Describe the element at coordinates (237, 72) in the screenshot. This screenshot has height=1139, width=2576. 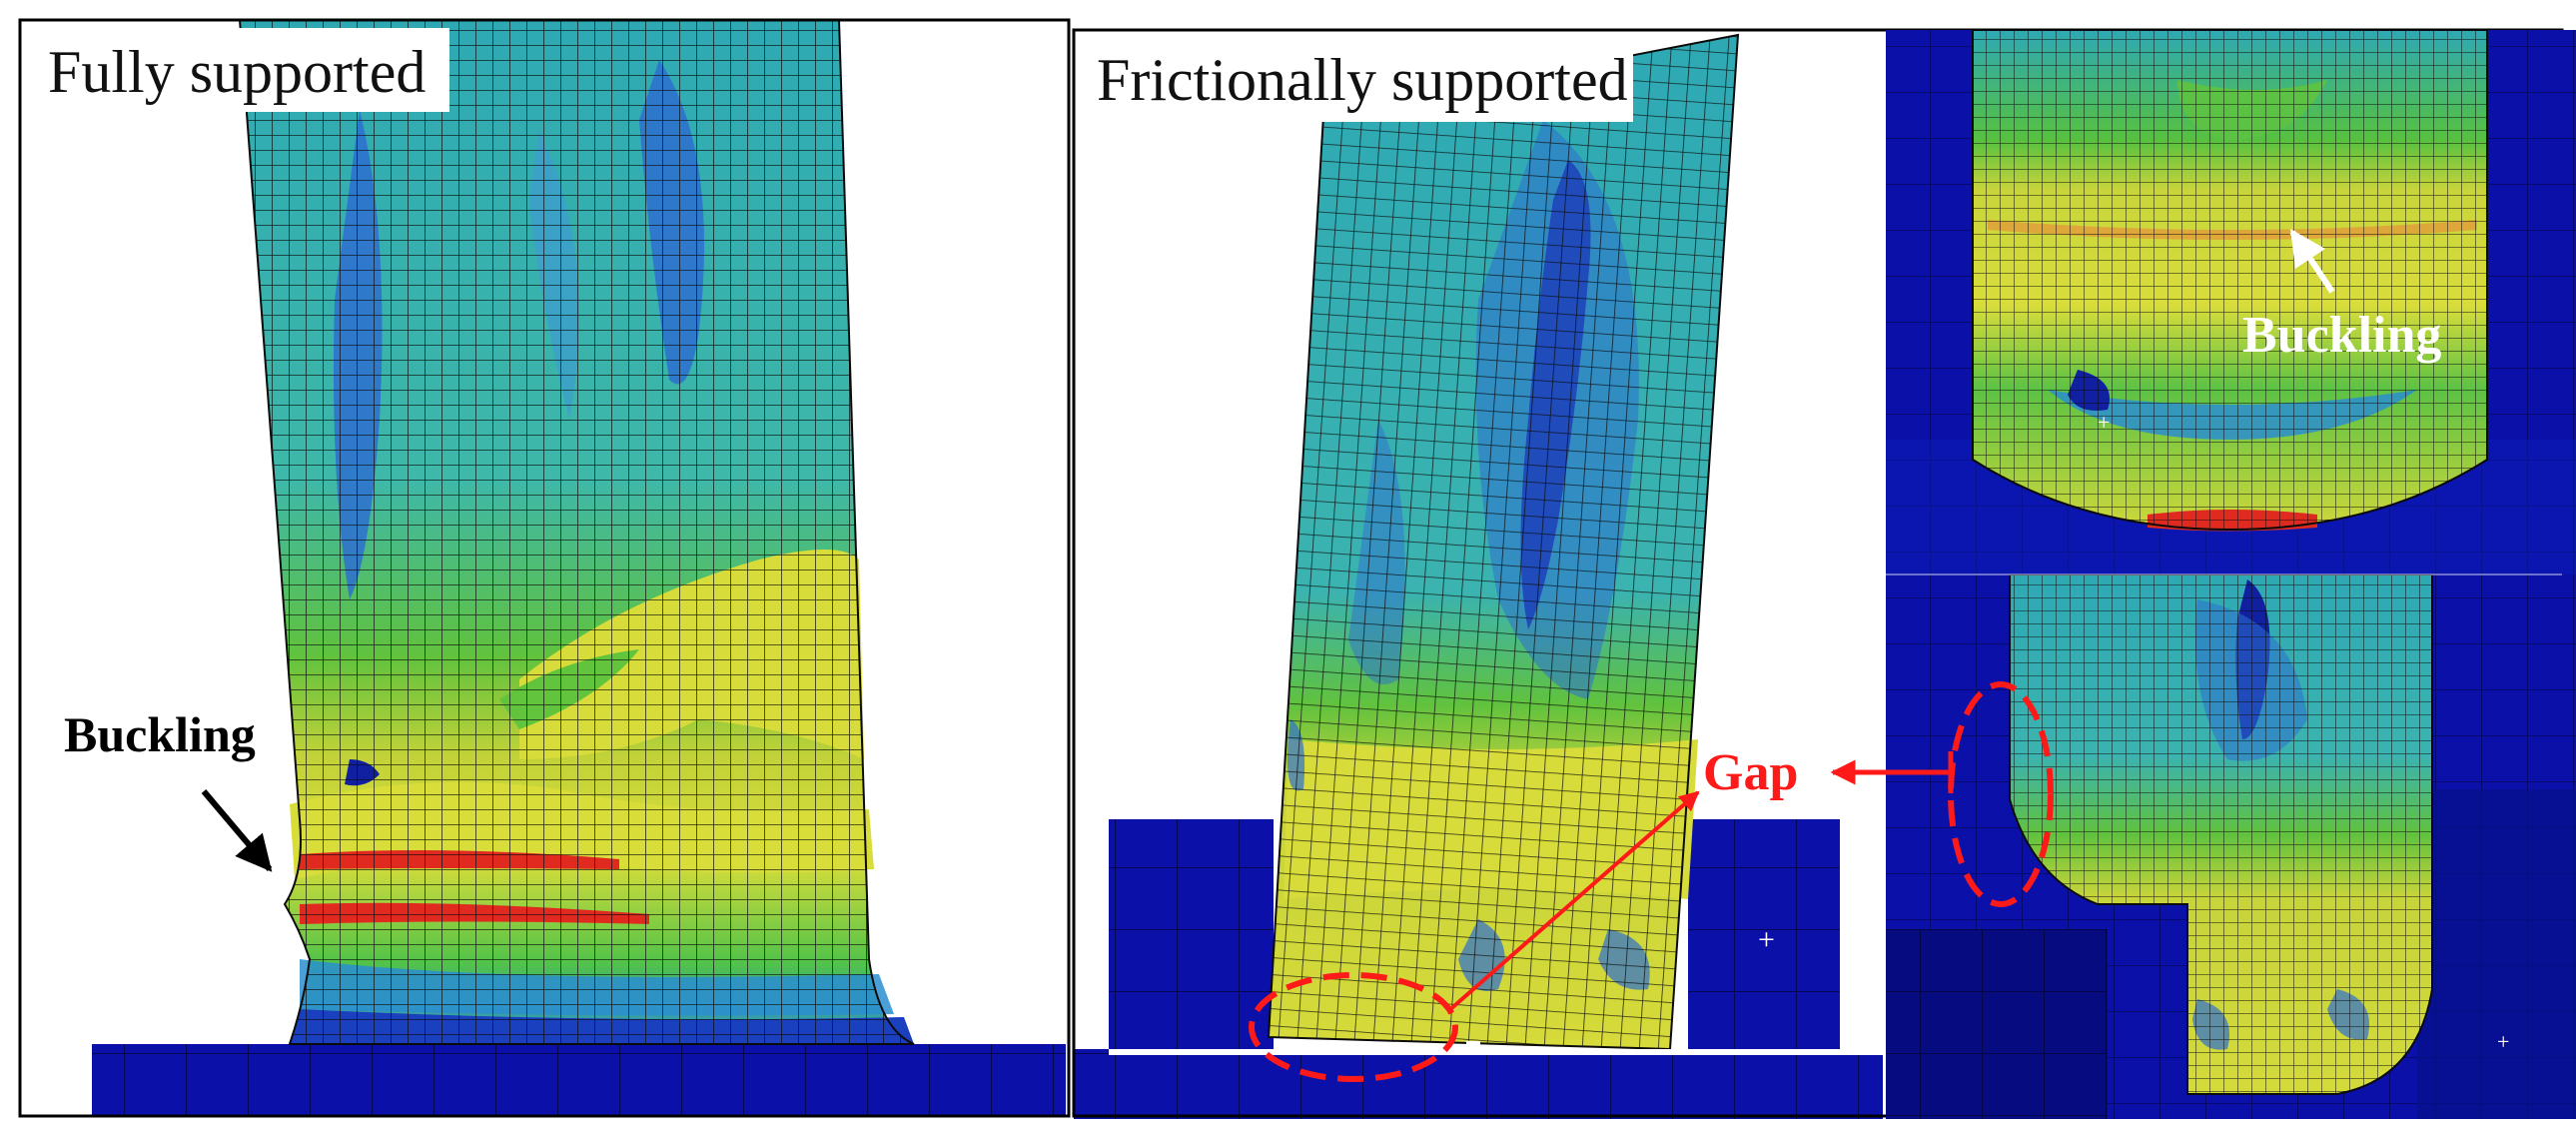
I see `panel-title-left: Fully supported` at that location.